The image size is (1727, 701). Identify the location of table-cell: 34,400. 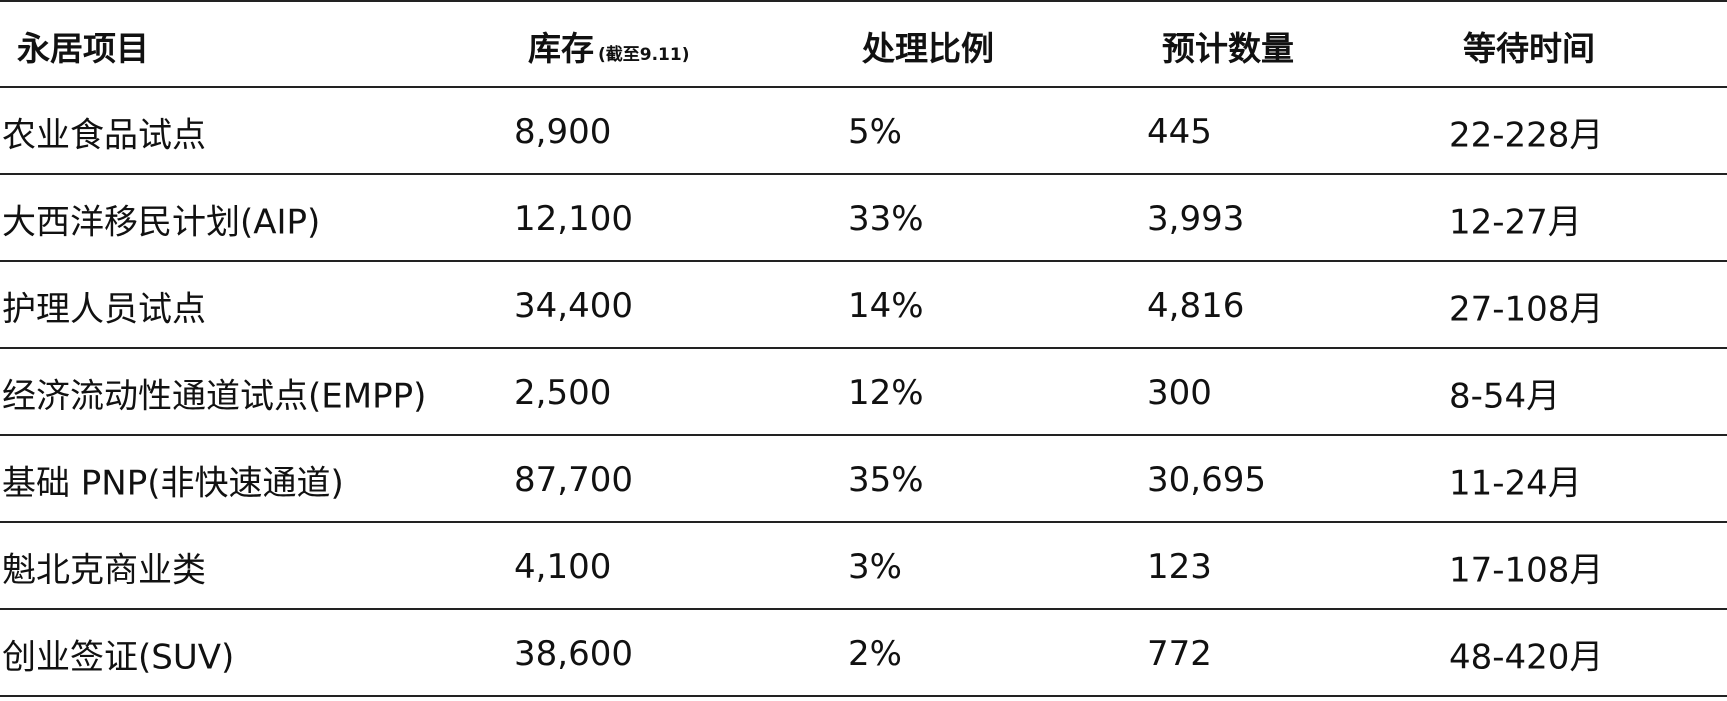
(573, 305).